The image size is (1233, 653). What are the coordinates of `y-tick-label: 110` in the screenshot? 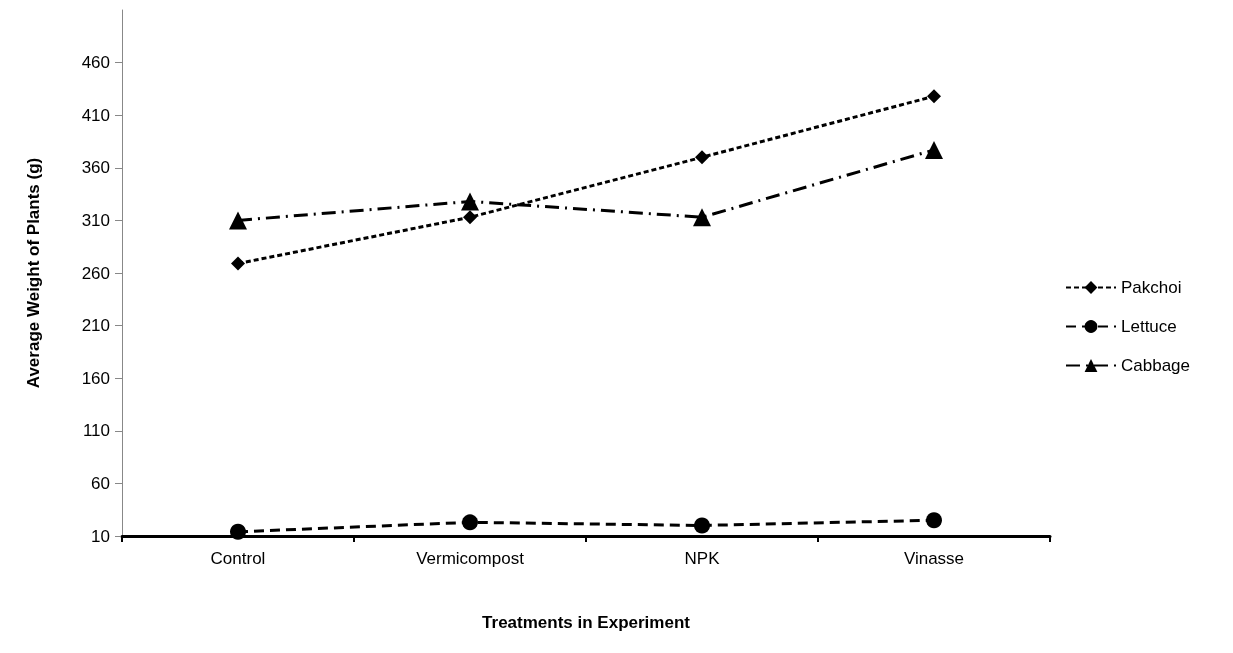 It's located at (96, 431).